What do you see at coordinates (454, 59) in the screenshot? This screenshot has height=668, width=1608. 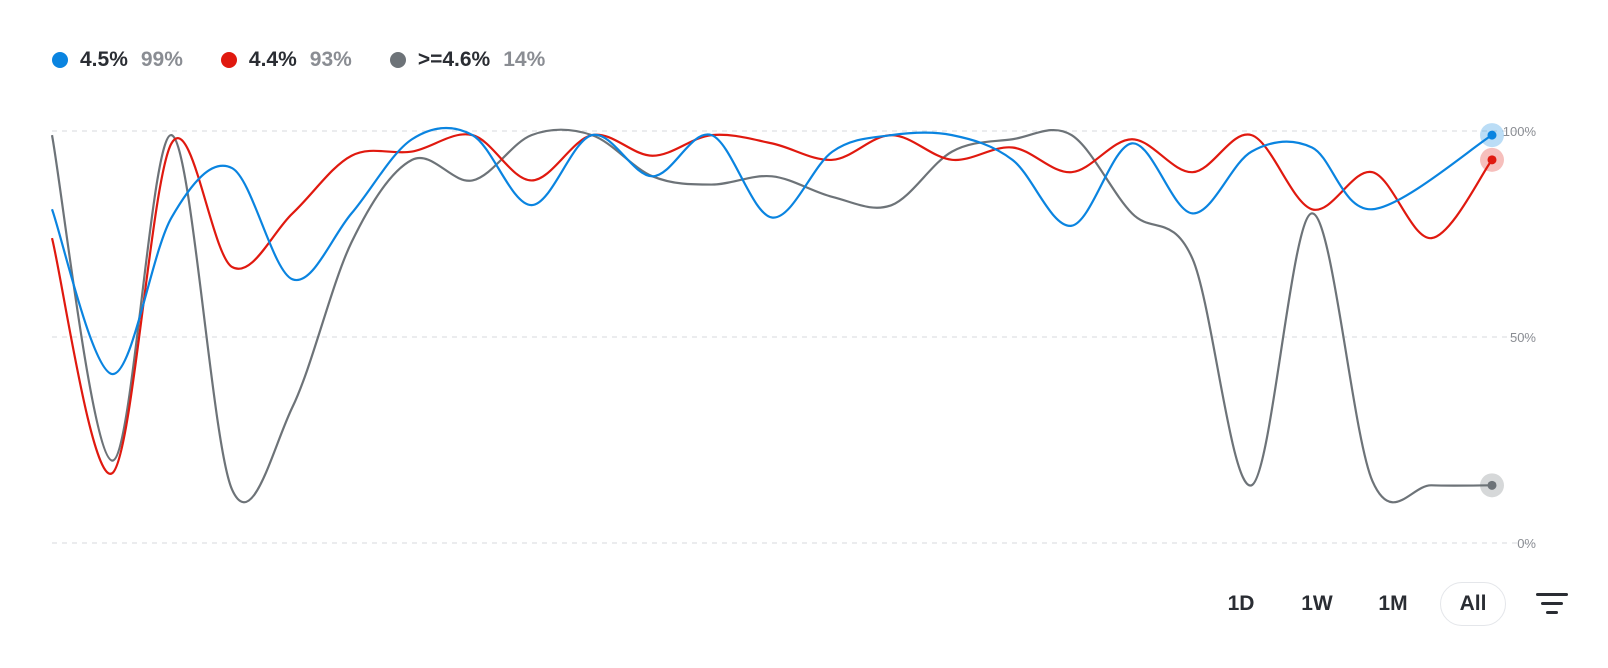 I see `legend-name: >=4.6%` at bounding box center [454, 59].